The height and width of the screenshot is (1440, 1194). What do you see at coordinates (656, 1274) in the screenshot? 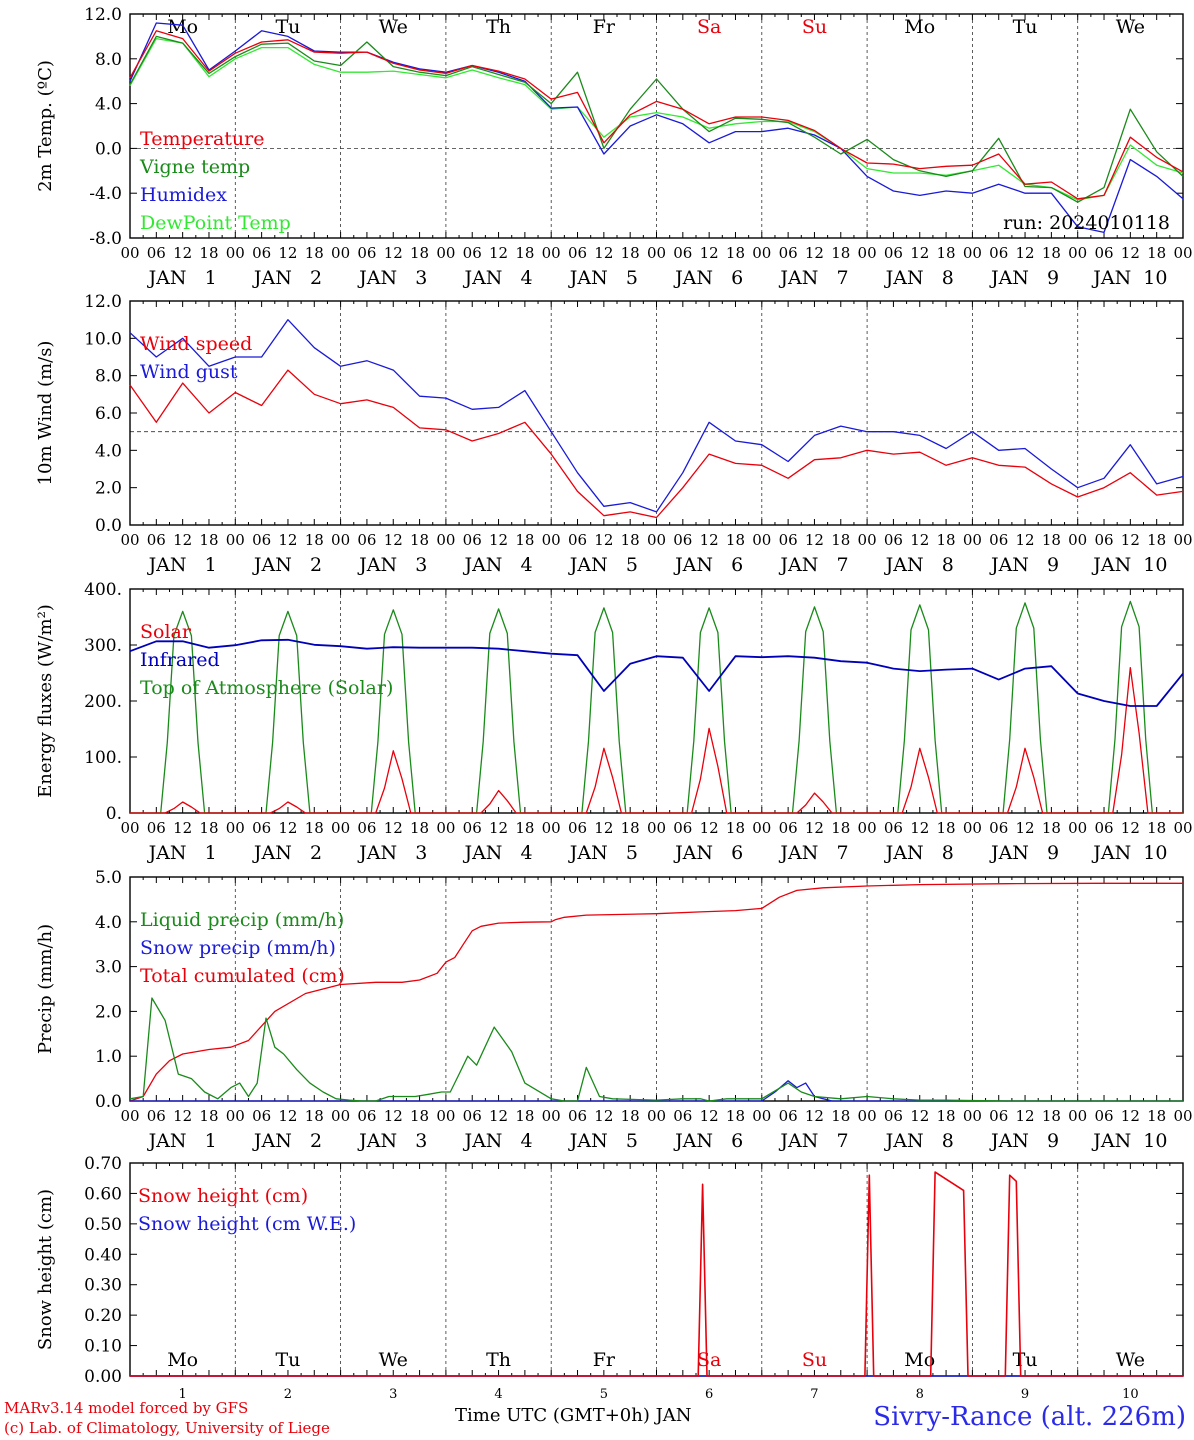
I see `series-snow-height-cm-` at bounding box center [656, 1274].